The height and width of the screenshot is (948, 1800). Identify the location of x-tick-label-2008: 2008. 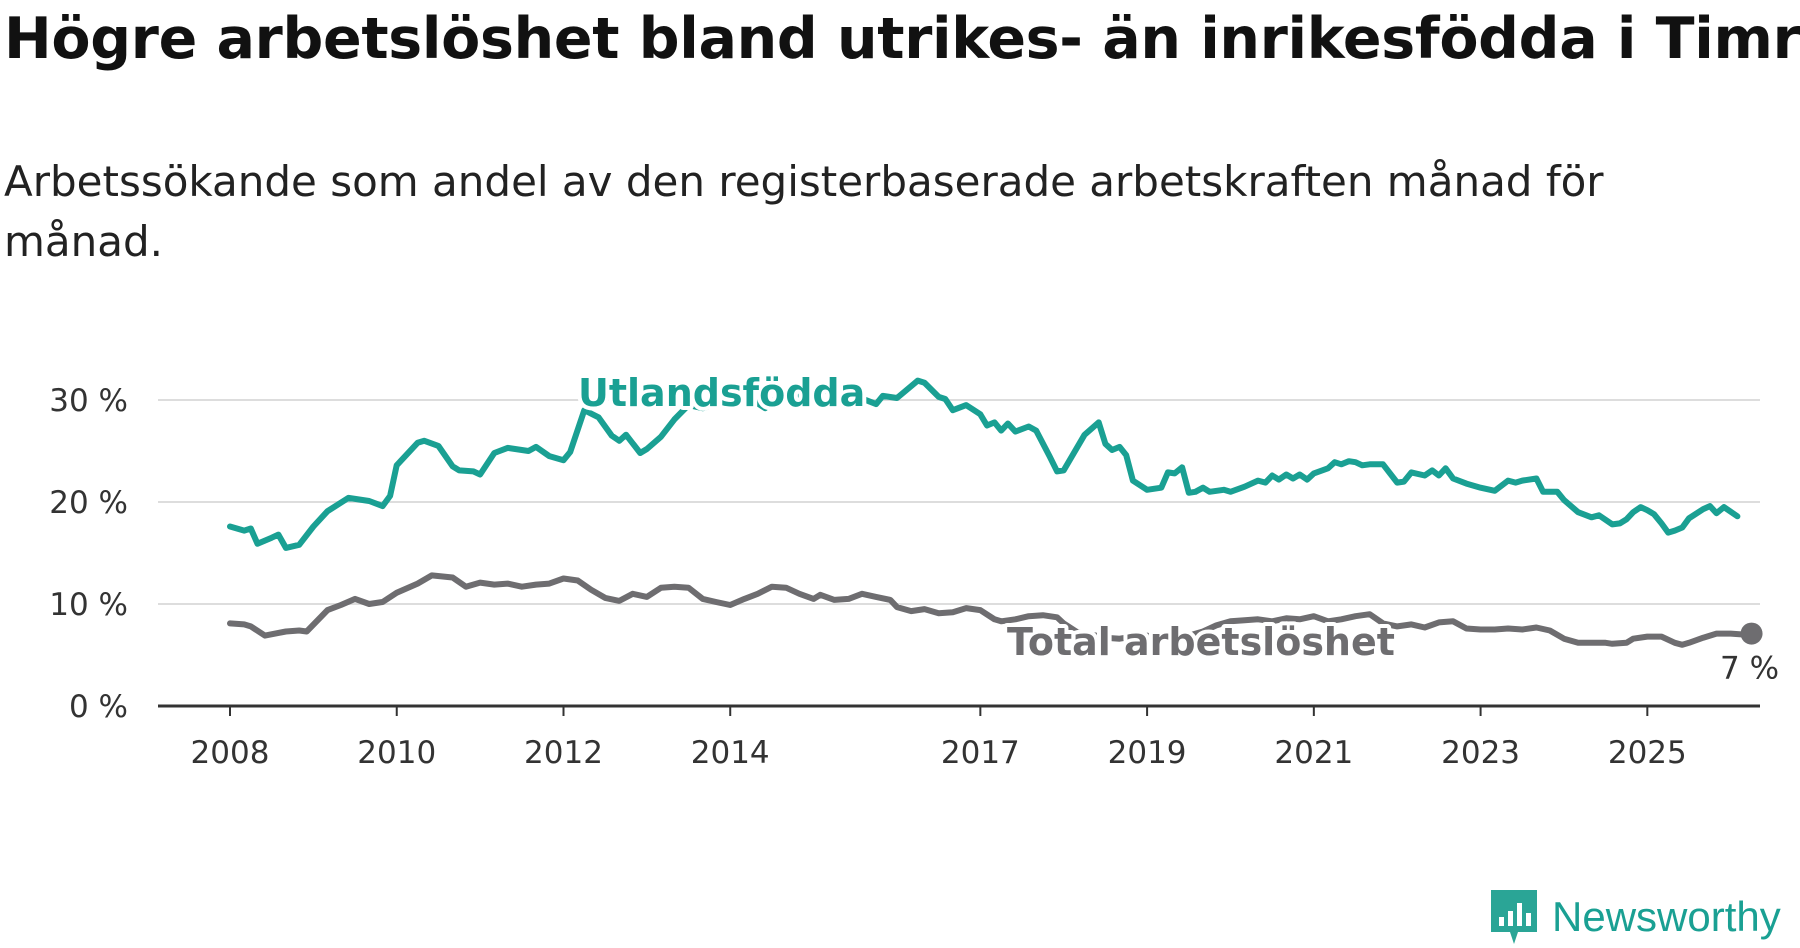
(230, 753).